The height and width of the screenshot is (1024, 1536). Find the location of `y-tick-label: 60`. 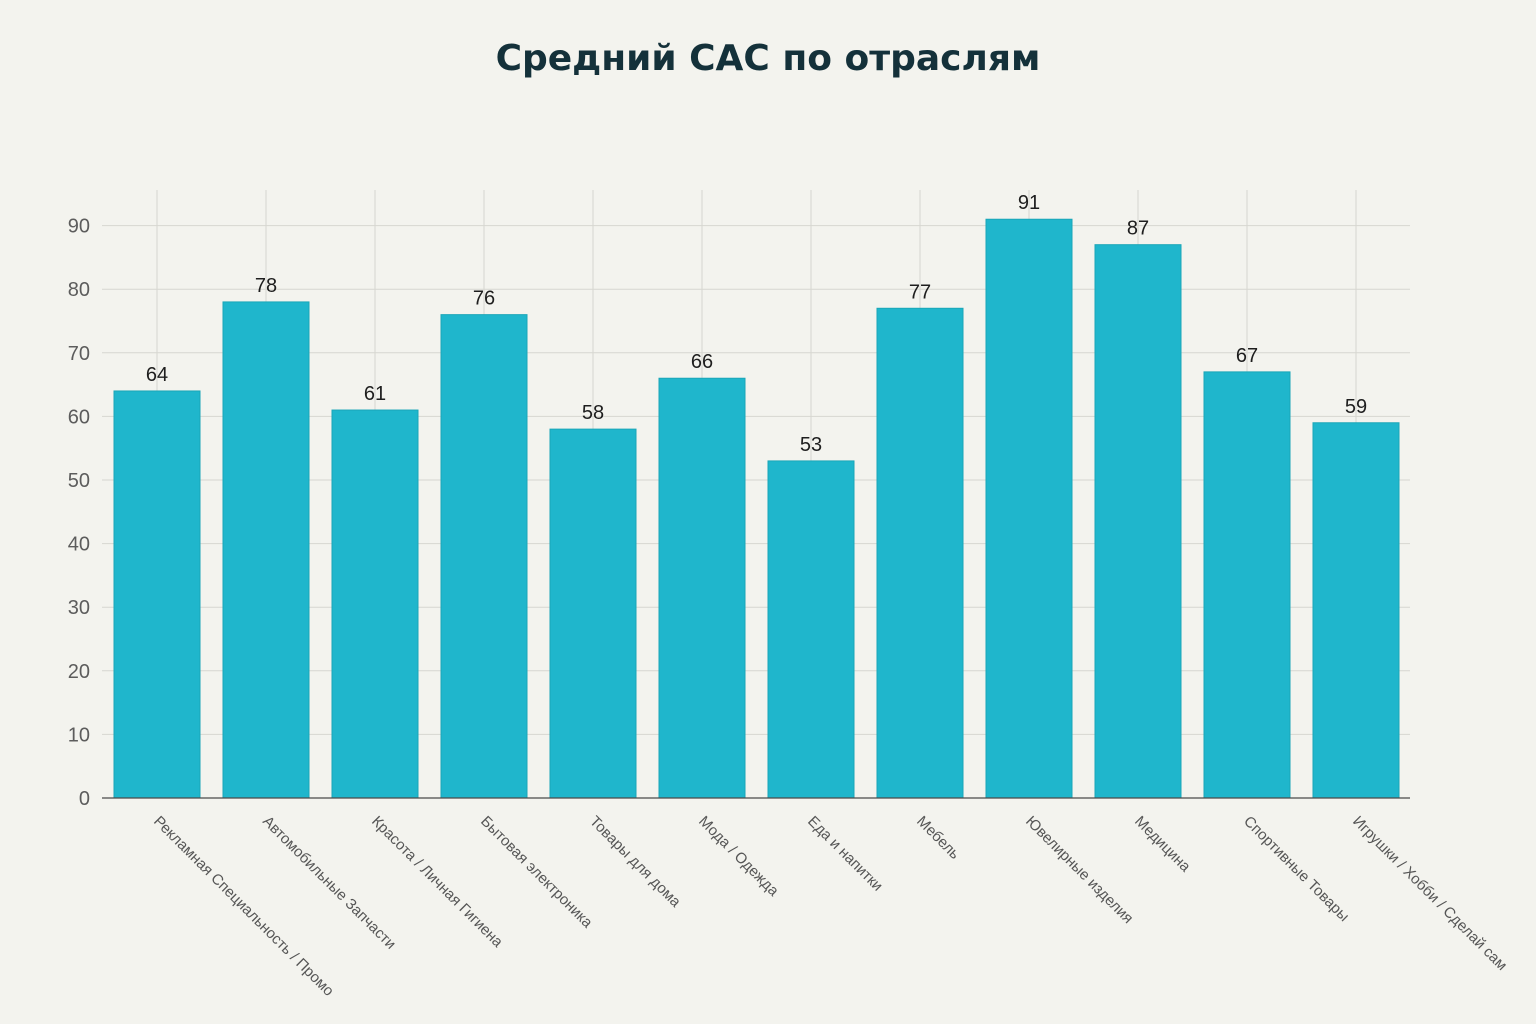

y-tick-label: 60 is located at coordinates (79, 417).